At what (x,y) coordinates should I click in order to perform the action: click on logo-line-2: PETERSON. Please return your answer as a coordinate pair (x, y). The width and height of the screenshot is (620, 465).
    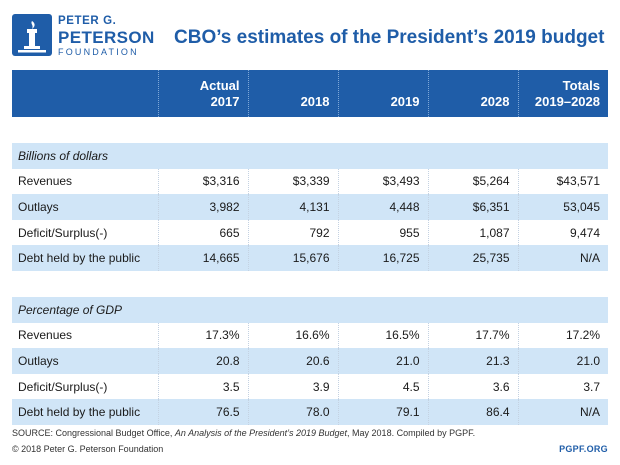
    Looking at the image, I should click on (106, 37).